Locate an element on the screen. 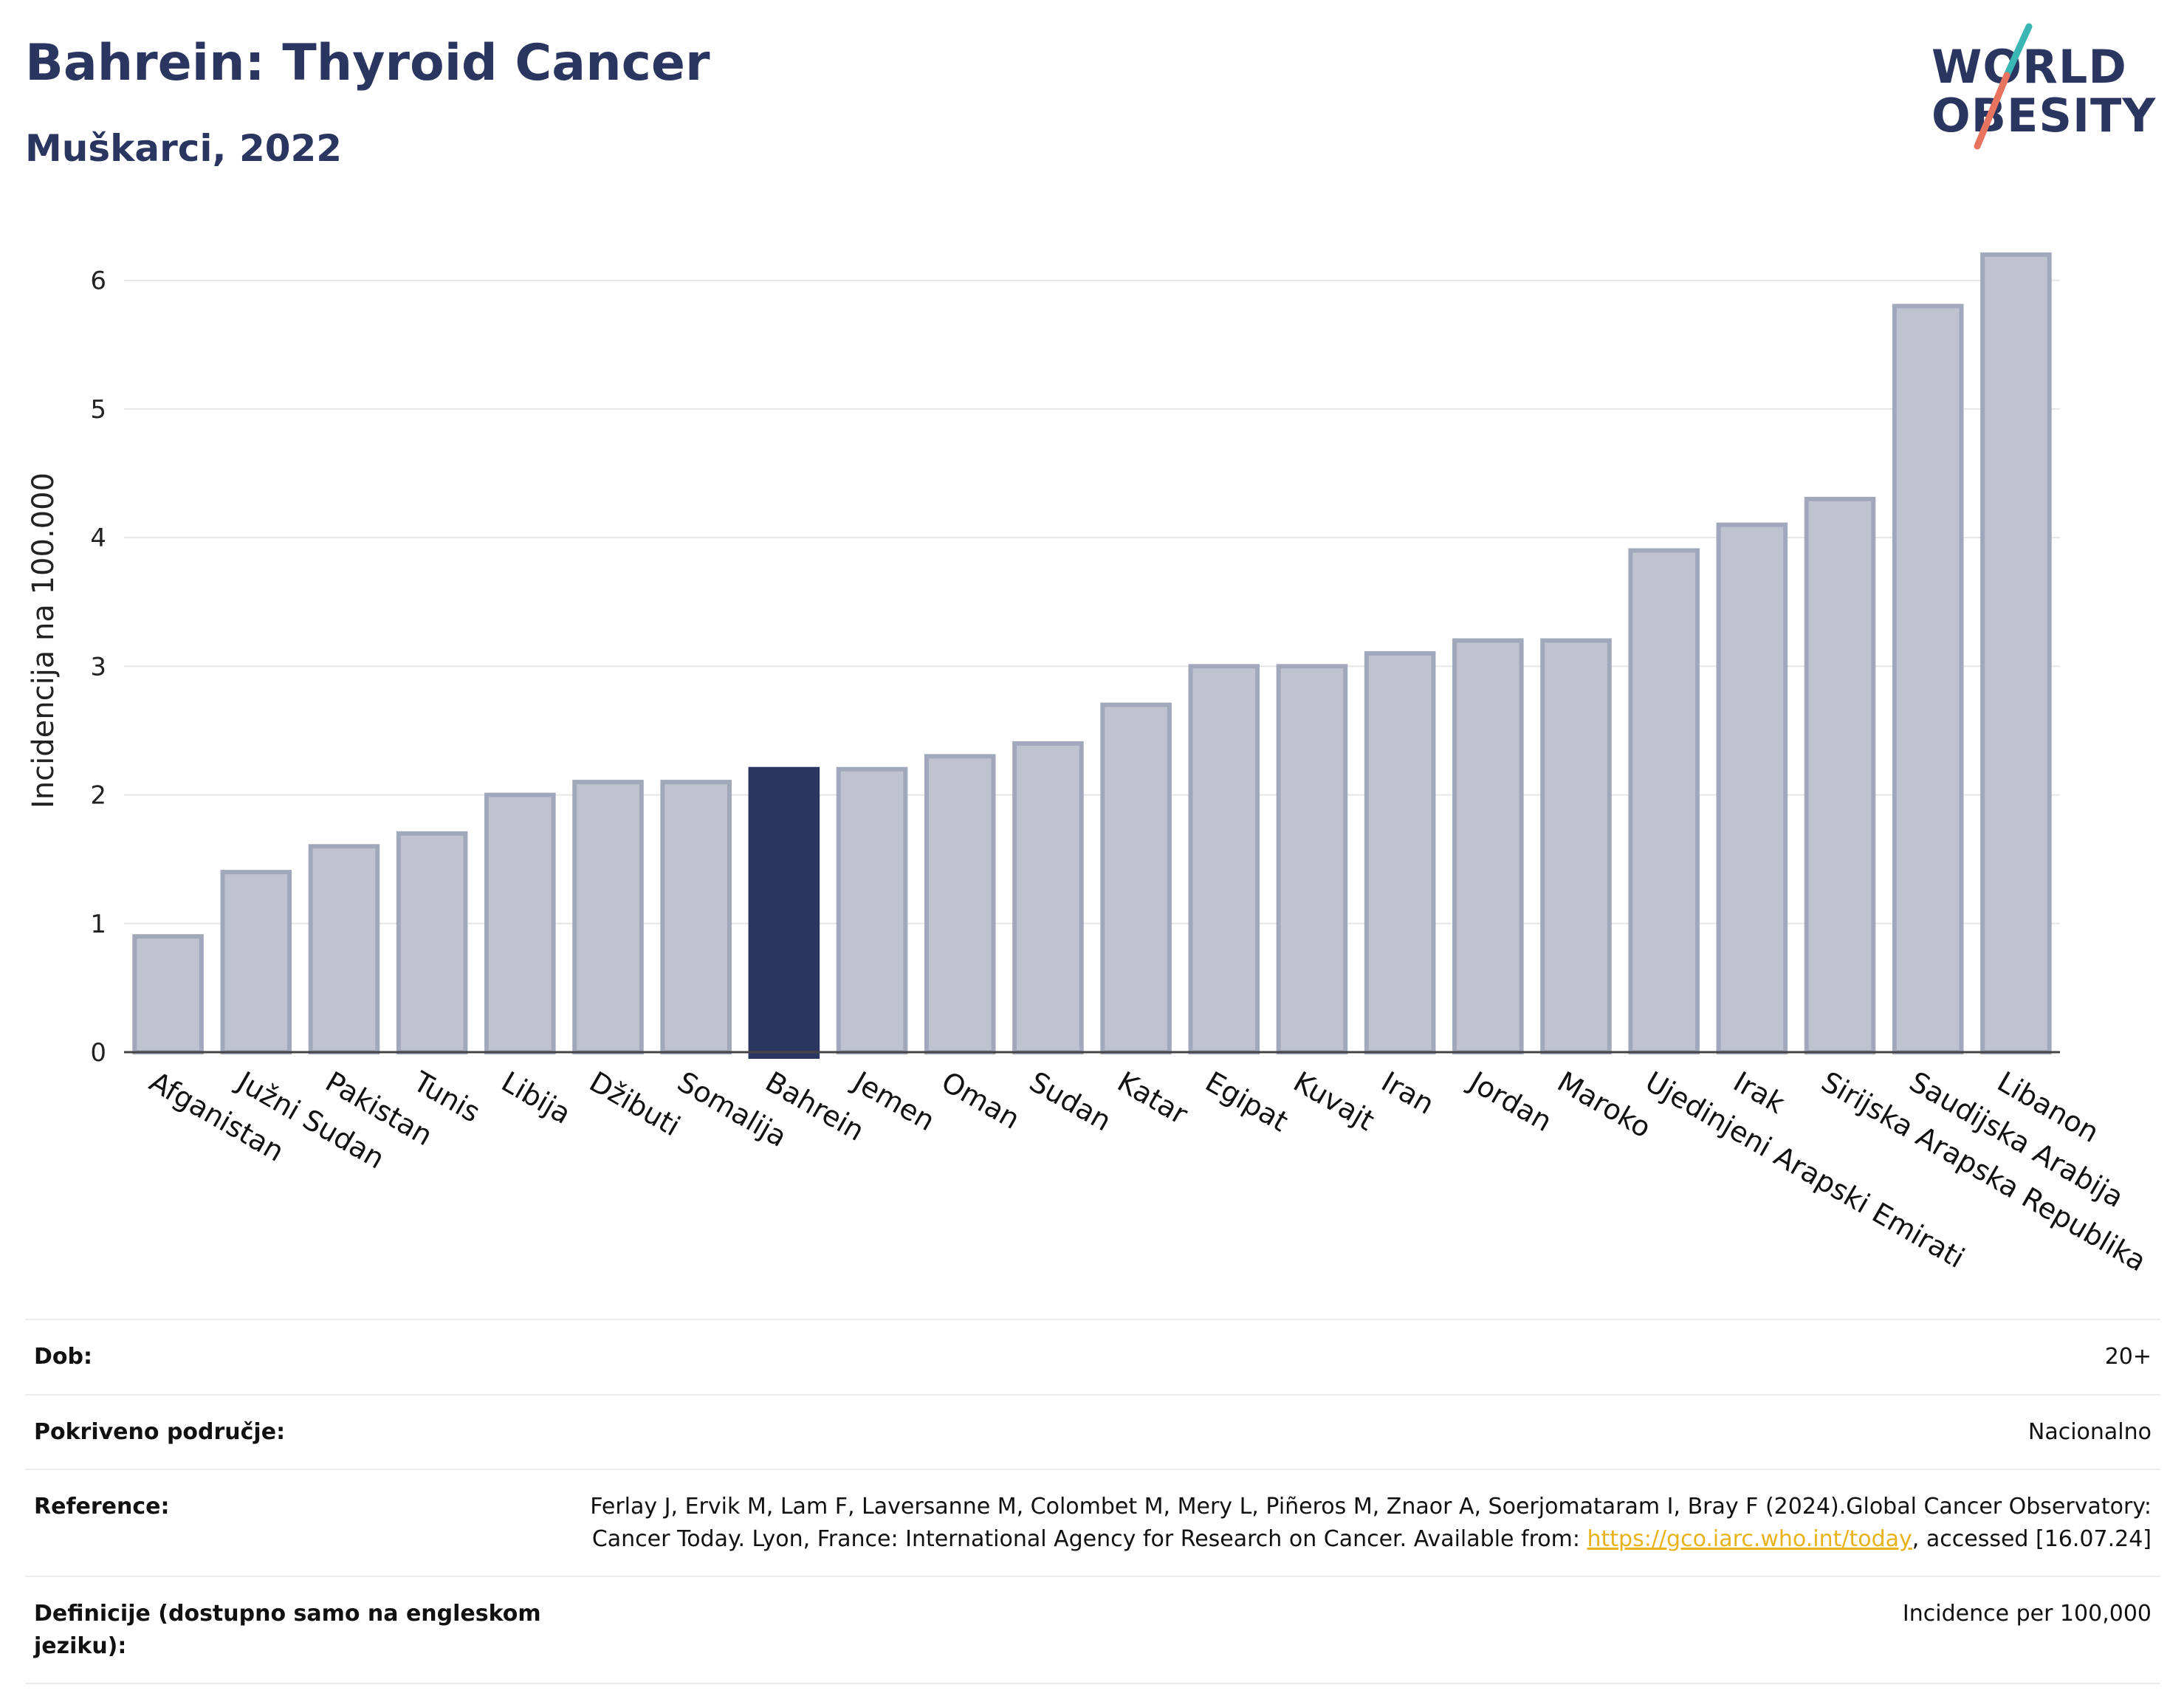 This screenshot has width=2184, height=1696. x-tick-label: Oman is located at coordinates (981, 1100).